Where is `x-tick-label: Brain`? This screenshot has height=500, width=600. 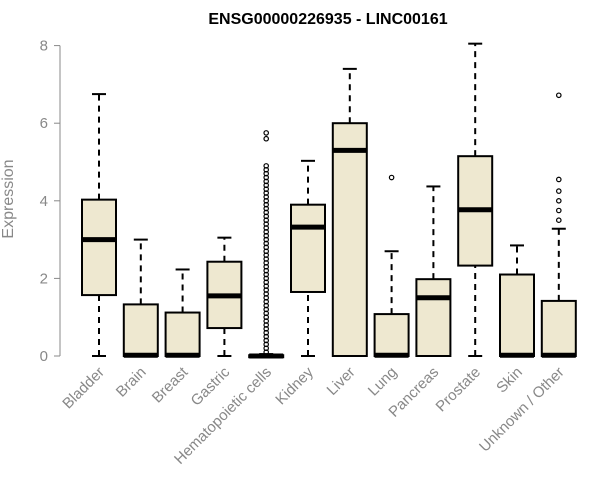
x-tick-label: Brain is located at coordinates (131, 382).